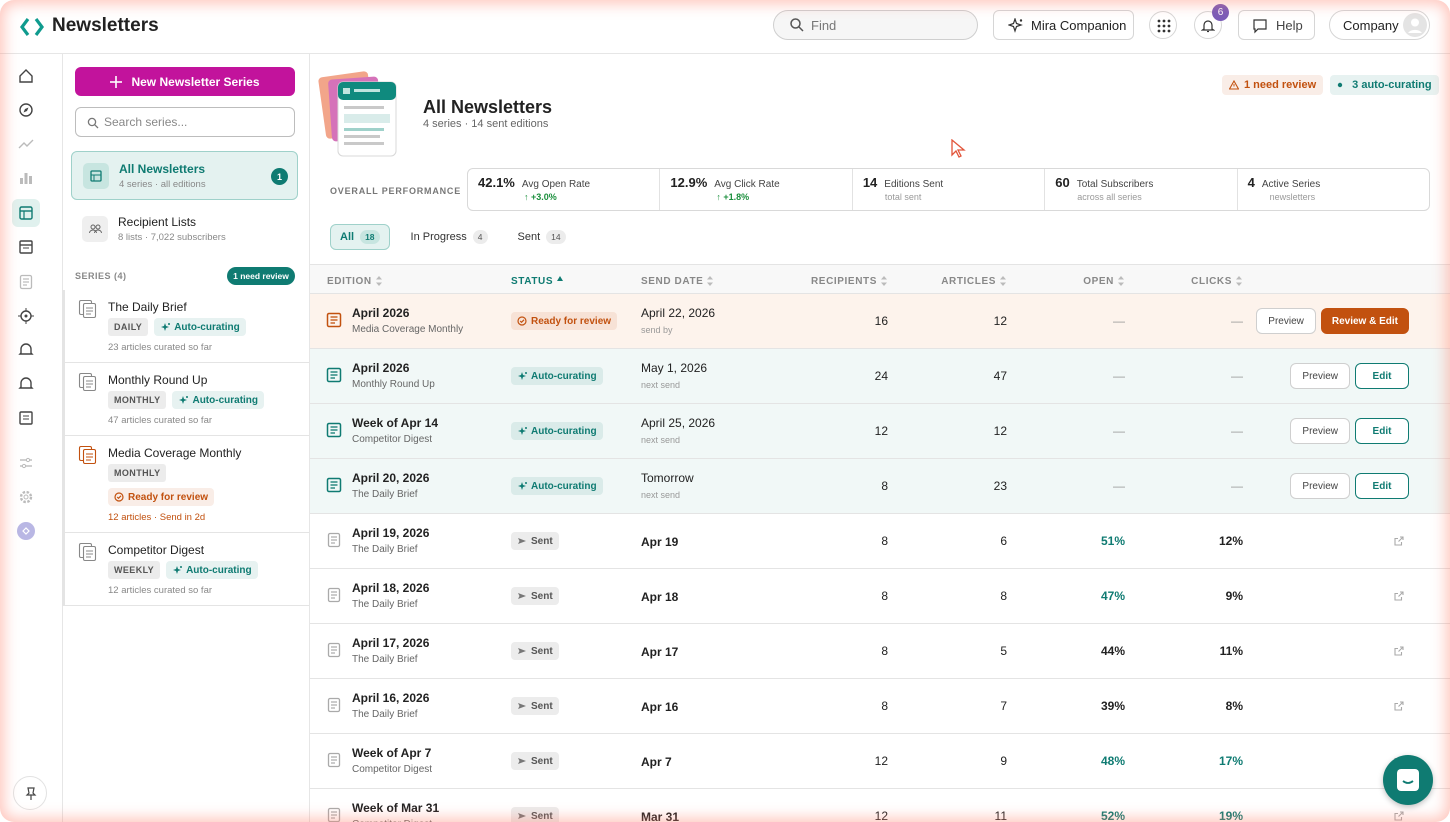  I want to click on action-button: Review & Edit, so click(1364, 321).